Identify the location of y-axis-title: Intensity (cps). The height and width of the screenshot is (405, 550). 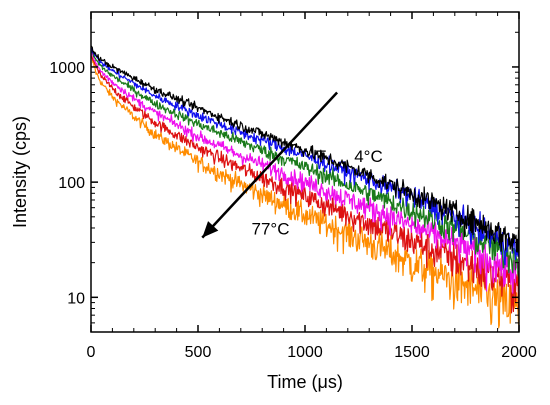
(20, 172).